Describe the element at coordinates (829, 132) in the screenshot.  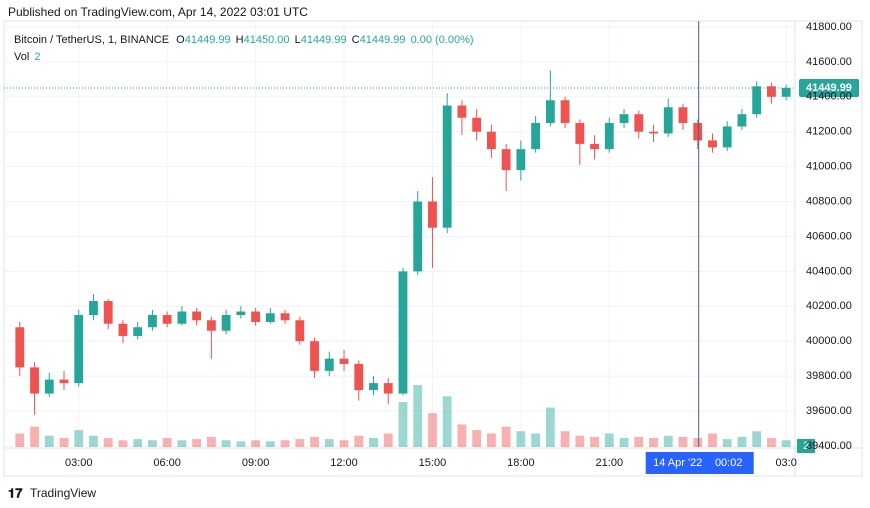
I see `y-tick-label: 41200.00` at that location.